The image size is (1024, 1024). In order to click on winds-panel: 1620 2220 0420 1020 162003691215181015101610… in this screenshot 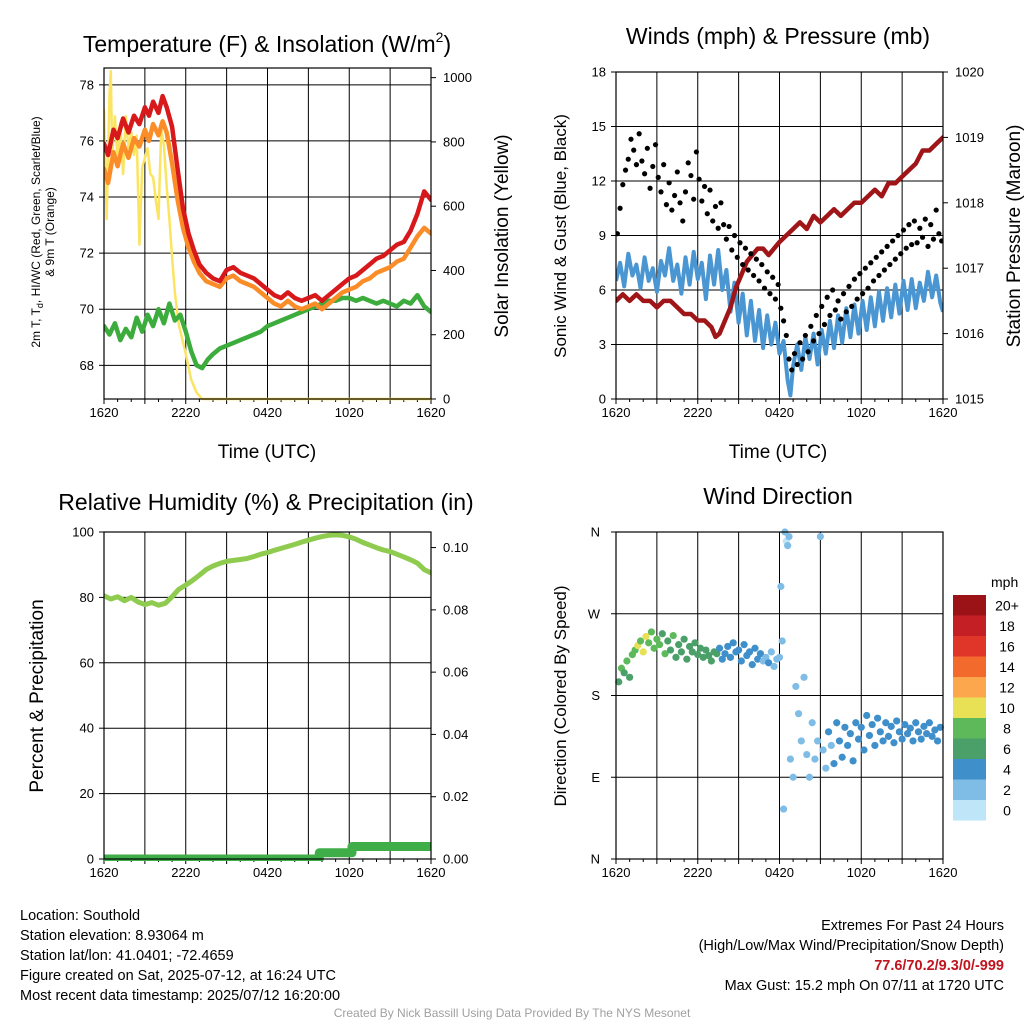, I will do `click(788, 243)`.